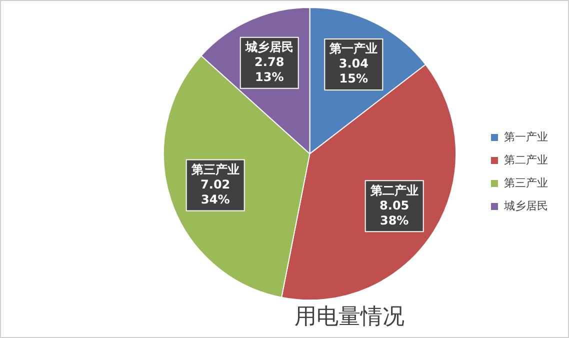  What do you see at coordinates (526, 159) in the screenshot?
I see `legend-label: 第二产业` at bounding box center [526, 159].